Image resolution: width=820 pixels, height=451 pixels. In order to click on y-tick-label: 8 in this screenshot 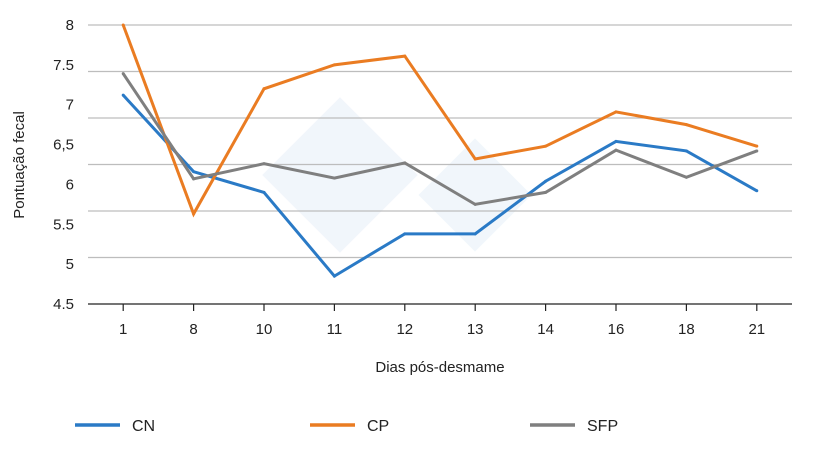, I will do `click(70, 25)`.